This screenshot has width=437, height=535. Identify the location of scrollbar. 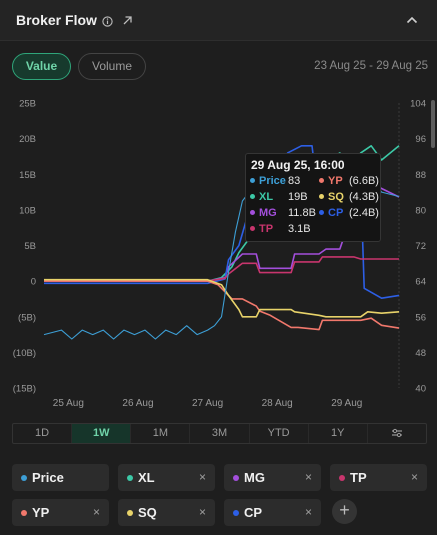
(433, 124).